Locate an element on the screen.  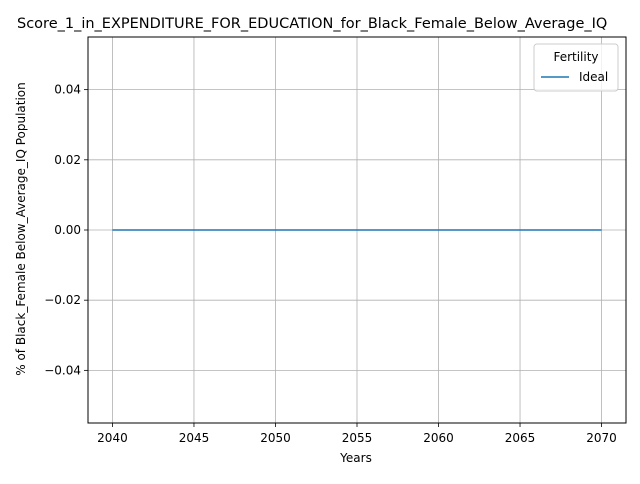
legend-box is located at coordinates (576, 67).